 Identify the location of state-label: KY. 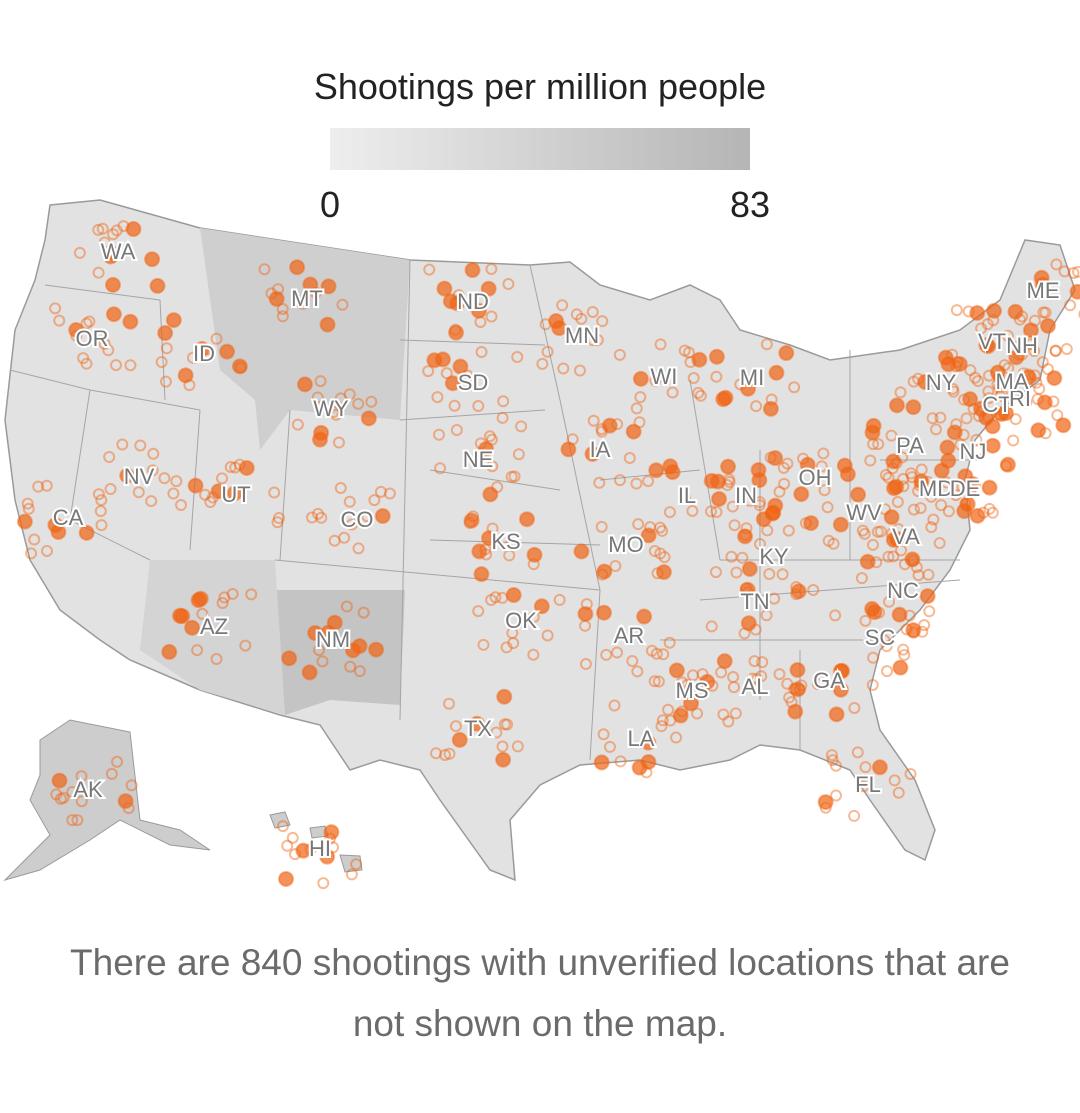
(774, 556).